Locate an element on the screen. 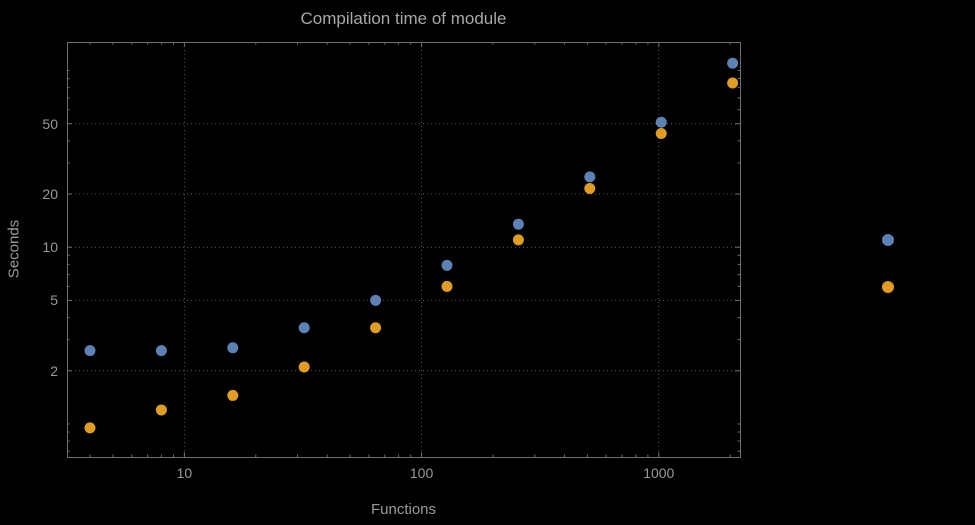 Image resolution: width=975 pixels, height=525 pixels. x-tick-label: 1000 is located at coordinates (659, 473).